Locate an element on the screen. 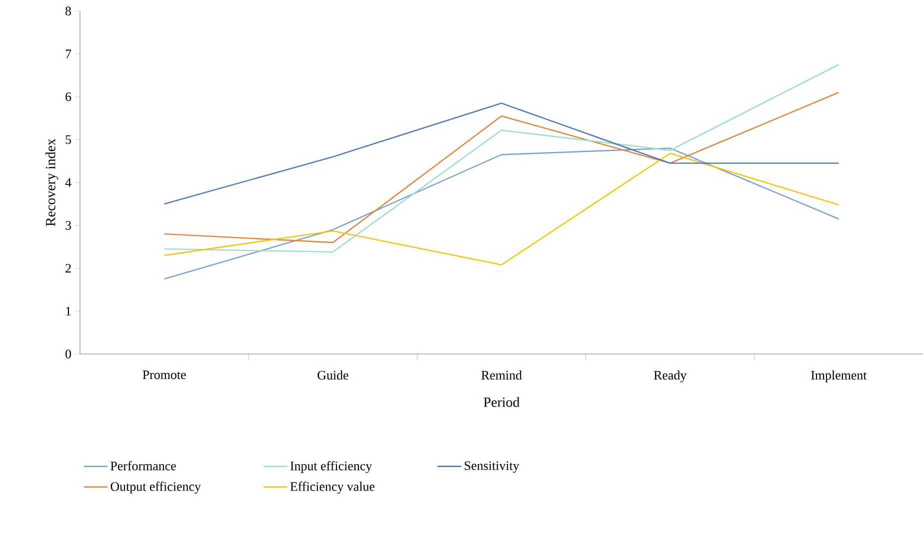 The height and width of the screenshot is (544, 923). y-tick-label: 4 is located at coordinates (68, 182).